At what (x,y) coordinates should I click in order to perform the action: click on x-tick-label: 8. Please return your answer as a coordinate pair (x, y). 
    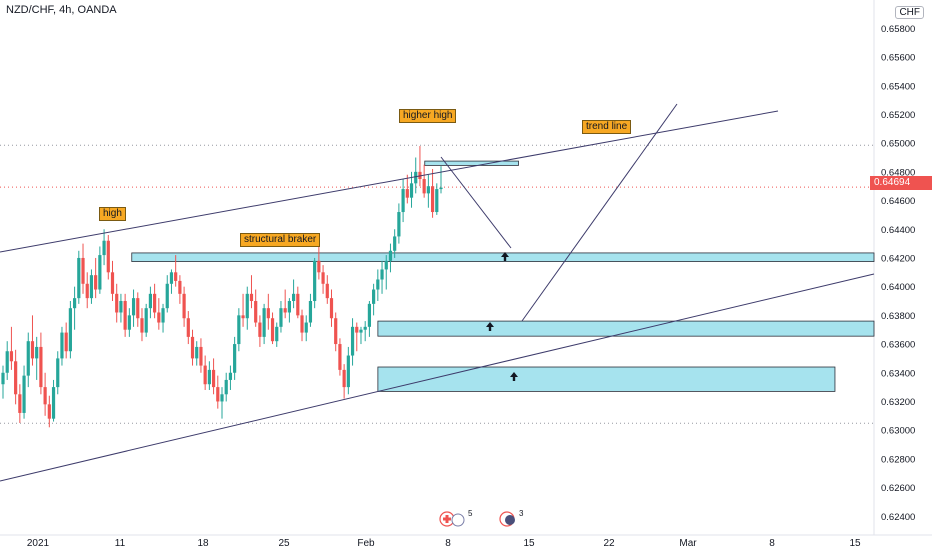
    Looking at the image, I should click on (448, 543).